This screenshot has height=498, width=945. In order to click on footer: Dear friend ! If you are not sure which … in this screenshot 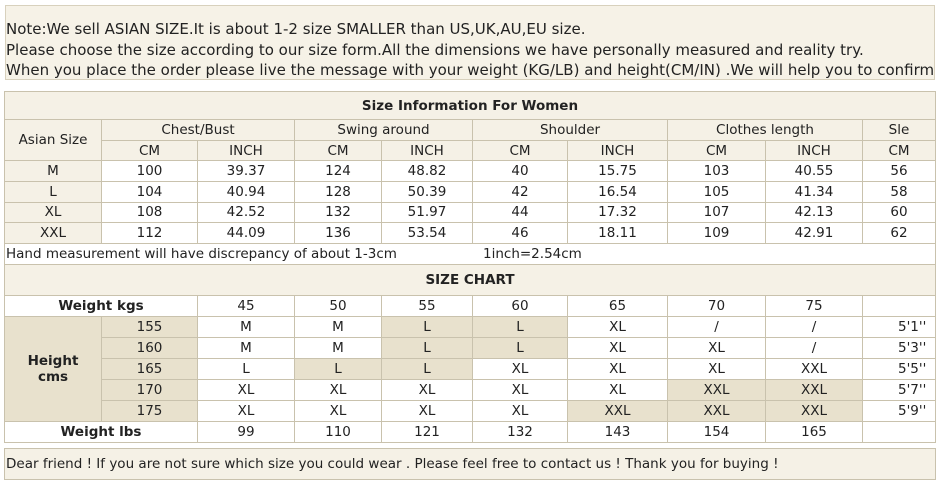, I will do `click(470, 464)`.